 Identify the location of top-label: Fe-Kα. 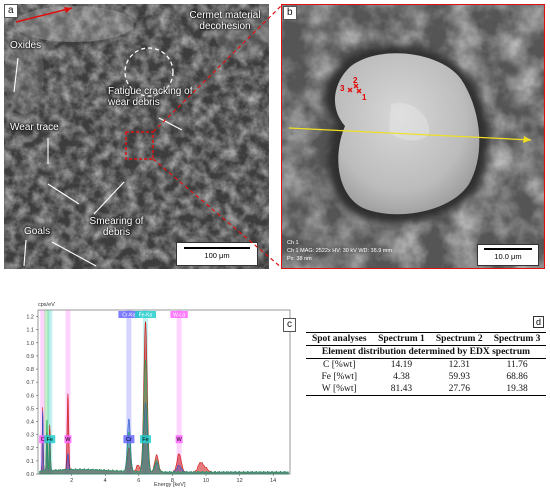
(146, 315).